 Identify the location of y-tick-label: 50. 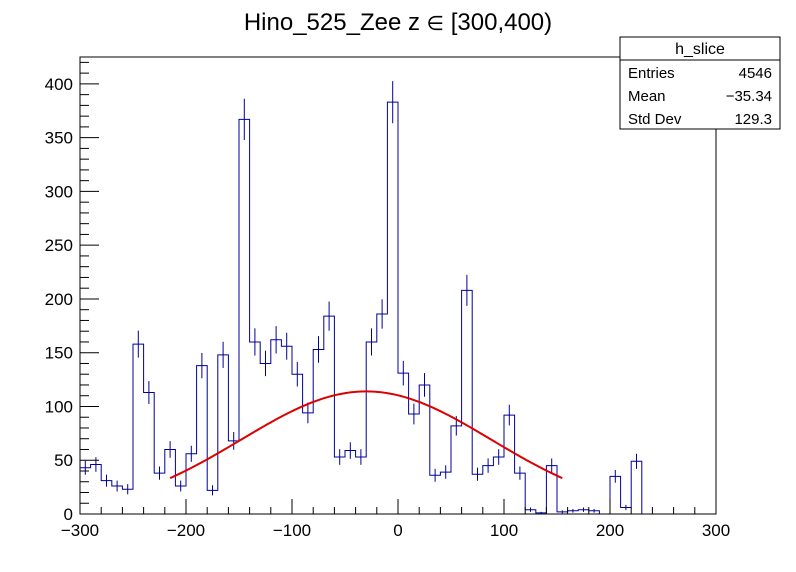
(63, 460).